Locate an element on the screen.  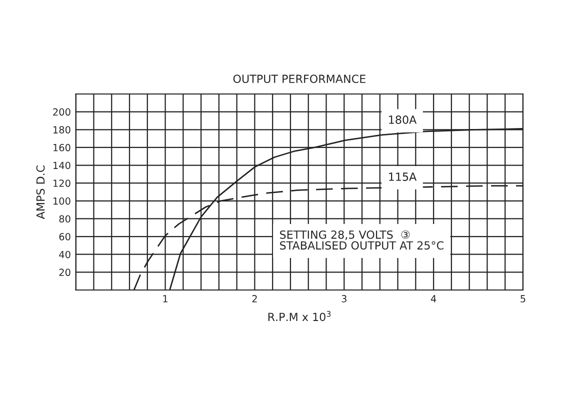
y-axis-title: AMPS D.C is located at coordinates (40, 192).